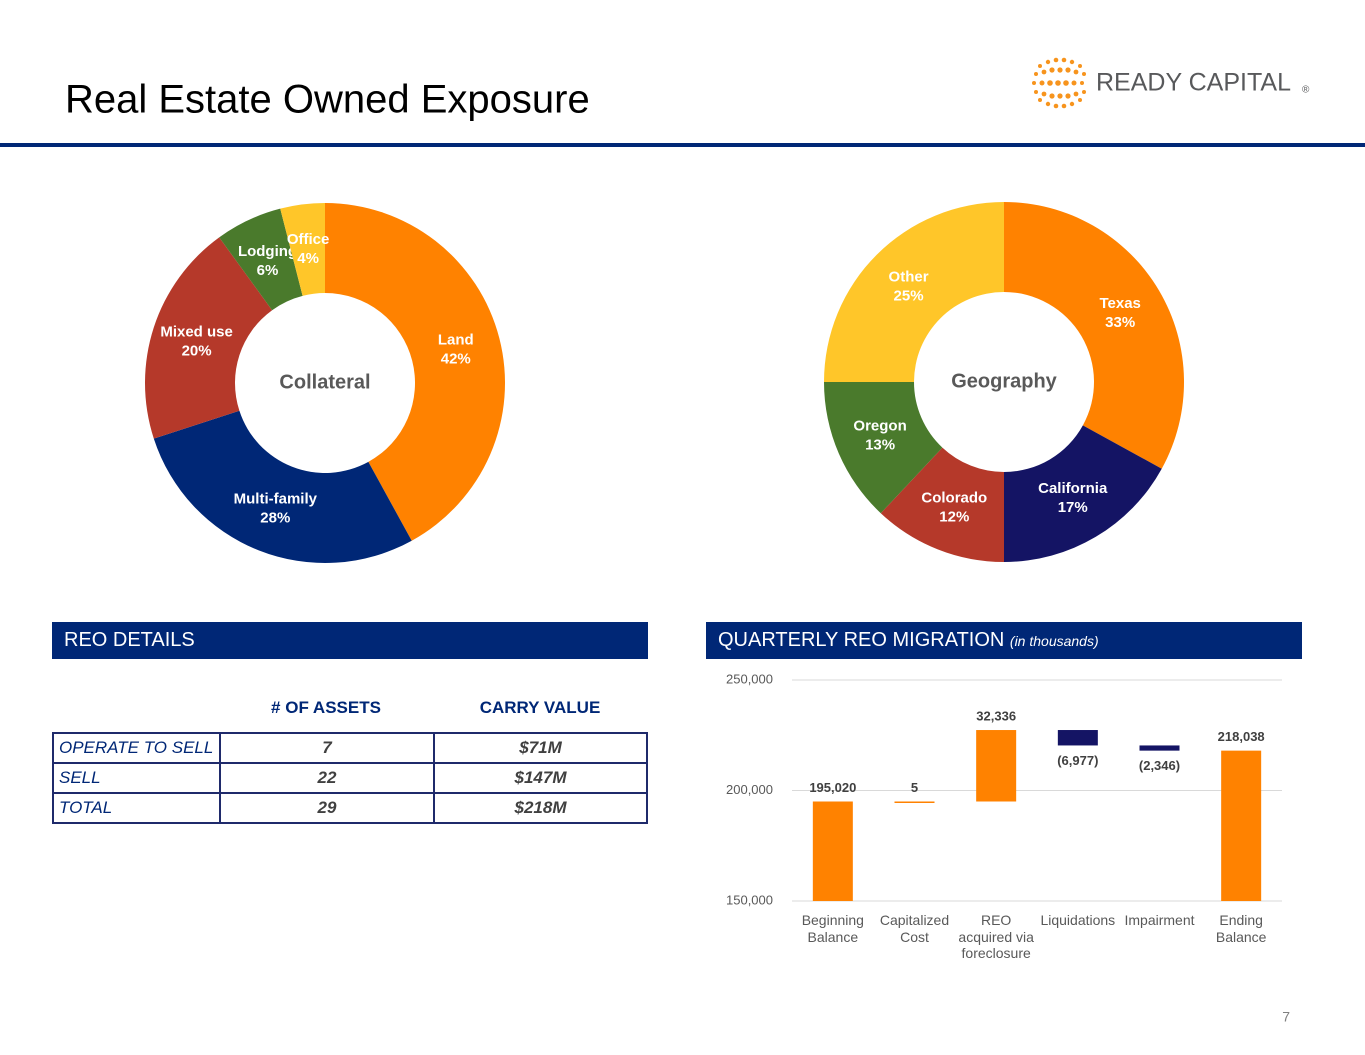 The image size is (1365, 1055). Describe the element at coordinates (1078, 920) in the screenshot. I see `x-tick-label: Liquidations` at that location.